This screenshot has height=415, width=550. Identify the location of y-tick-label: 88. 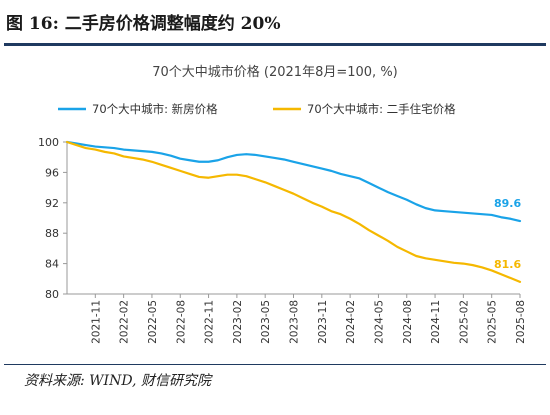
(52, 233).